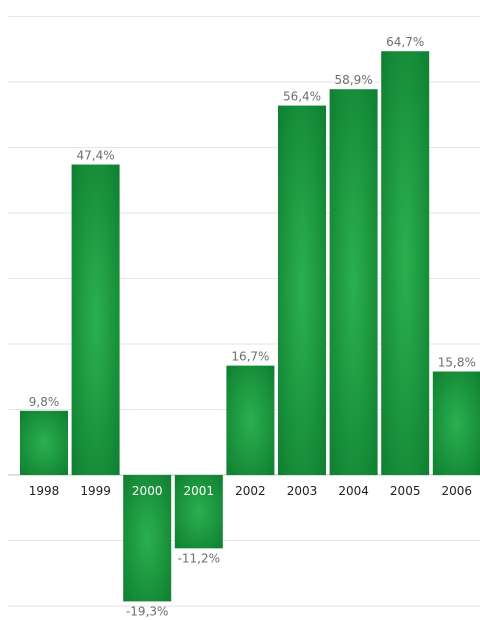 The height and width of the screenshot is (620, 480). What do you see at coordinates (96, 156) in the screenshot?
I see `value-label-1999: 47,4%` at bounding box center [96, 156].